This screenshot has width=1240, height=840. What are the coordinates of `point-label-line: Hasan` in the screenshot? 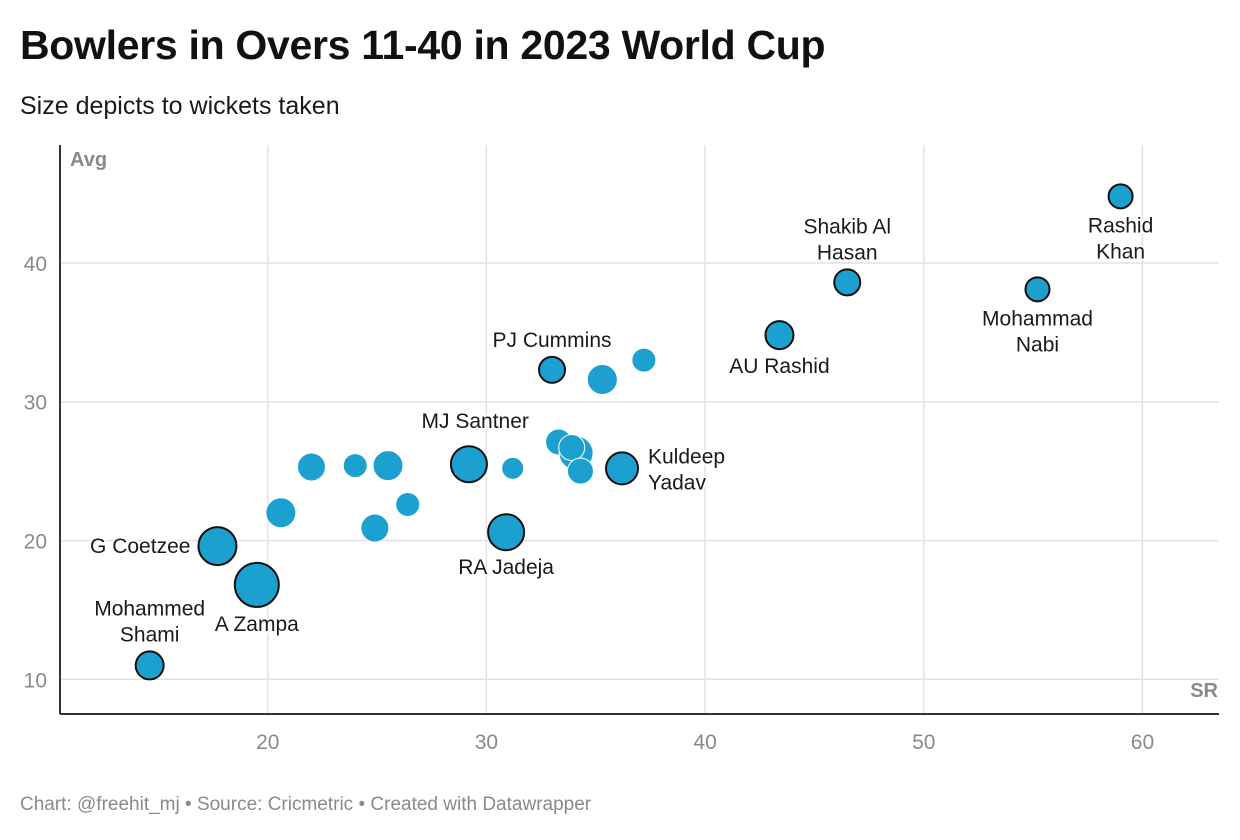 It's located at (847, 252).